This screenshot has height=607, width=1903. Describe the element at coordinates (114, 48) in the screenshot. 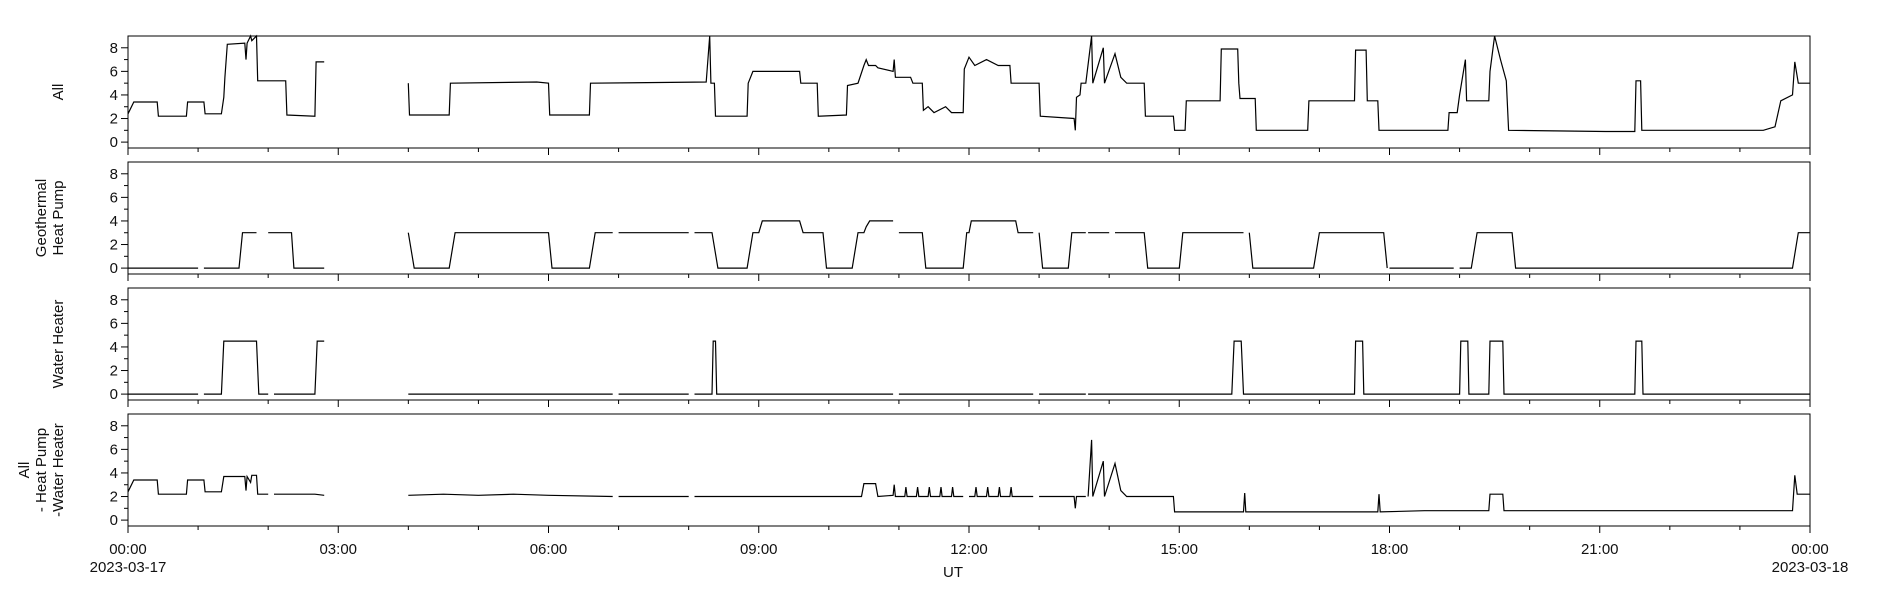

I see `panel-1-ytick-label-8: 8` at that location.